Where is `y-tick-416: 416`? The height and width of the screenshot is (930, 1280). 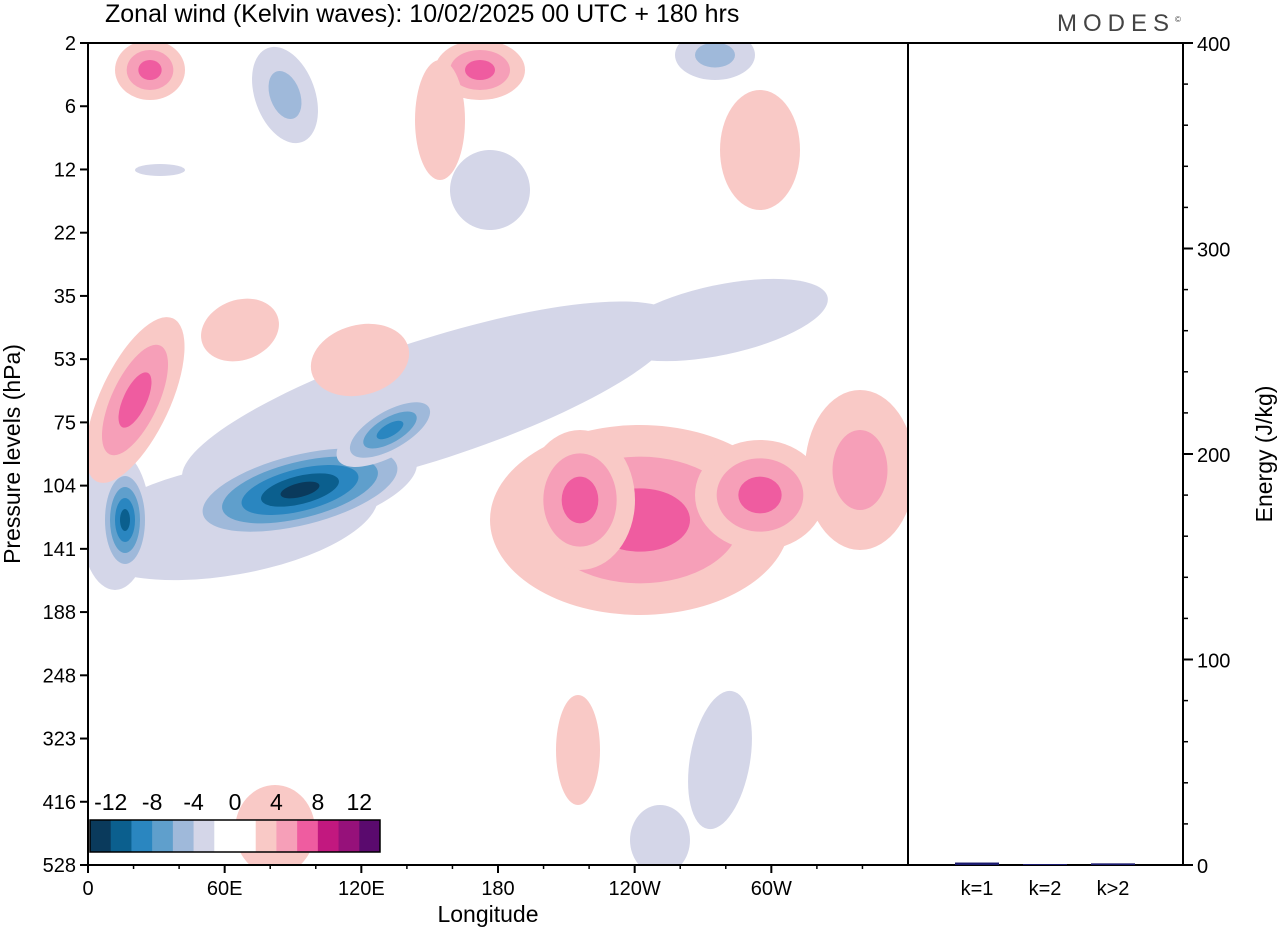
y-tick-416: 416 is located at coordinates (59, 803).